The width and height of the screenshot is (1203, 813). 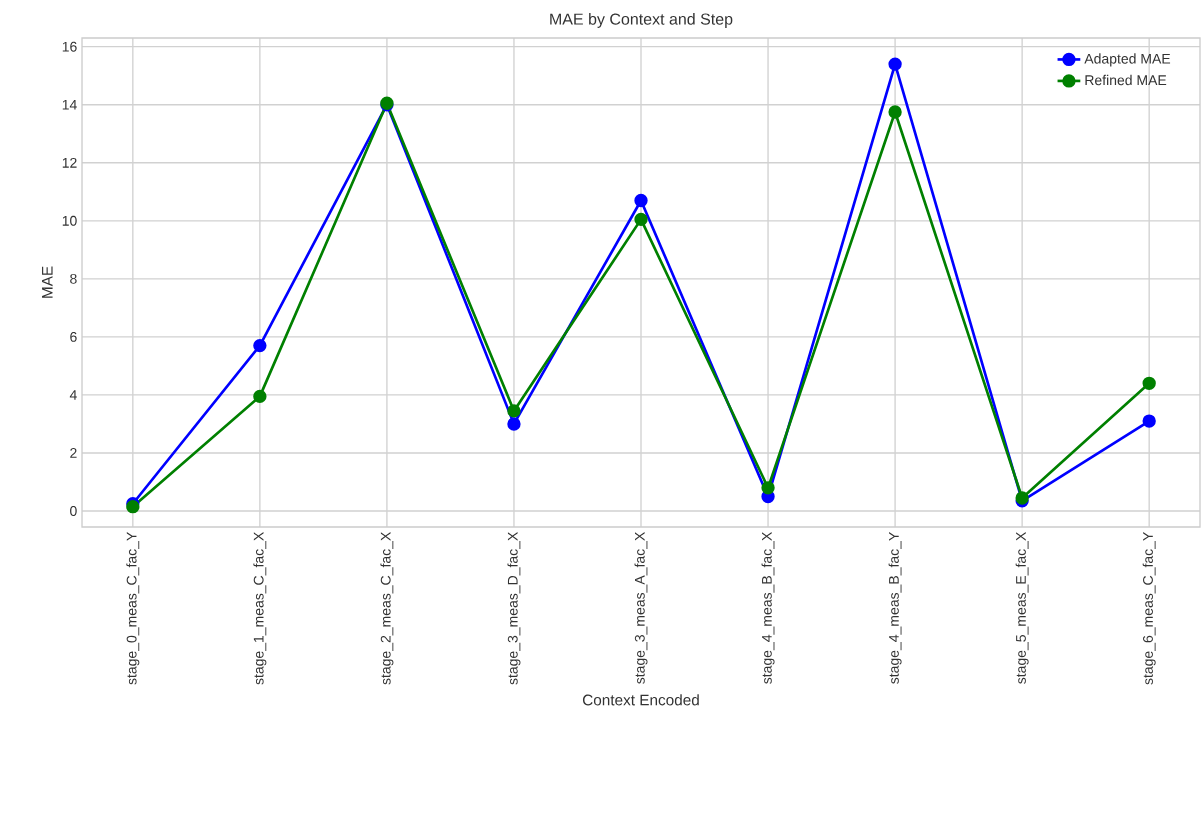 What do you see at coordinates (640, 700) in the screenshot?
I see `x-axis-title: Context Encoded` at bounding box center [640, 700].